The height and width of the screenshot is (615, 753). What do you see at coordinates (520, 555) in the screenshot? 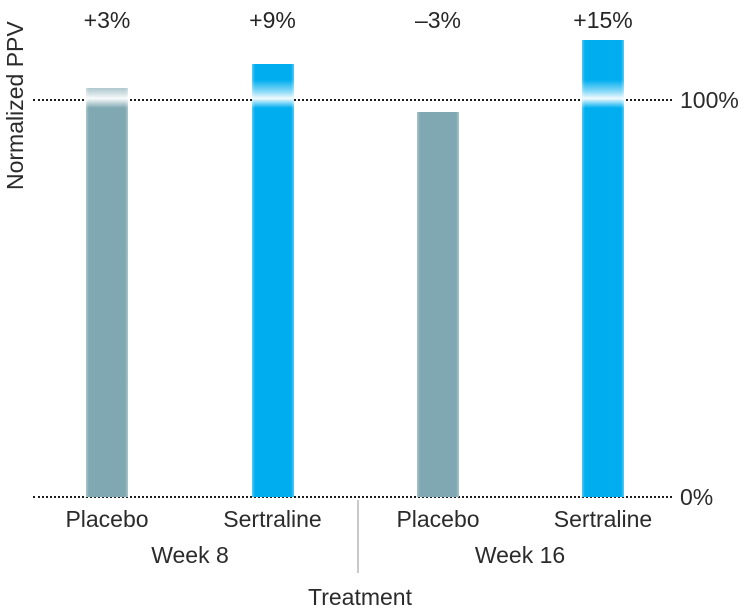
I see `group-label-week16: Week 16` at bounding box center [520, 555].